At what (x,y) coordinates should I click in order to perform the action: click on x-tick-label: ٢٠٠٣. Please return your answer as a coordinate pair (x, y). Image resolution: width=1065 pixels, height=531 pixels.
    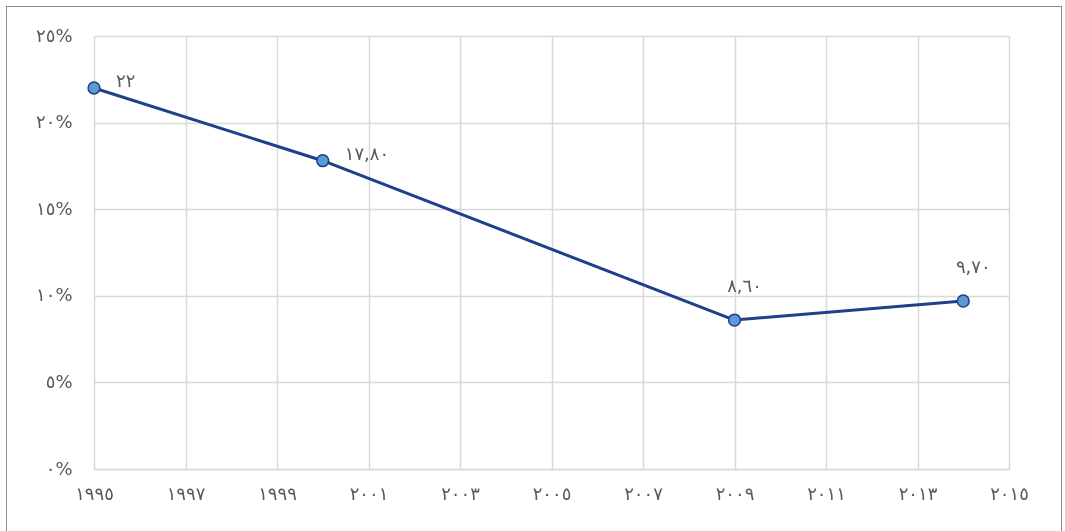
    Looking at the image, I should click on (461, 493).